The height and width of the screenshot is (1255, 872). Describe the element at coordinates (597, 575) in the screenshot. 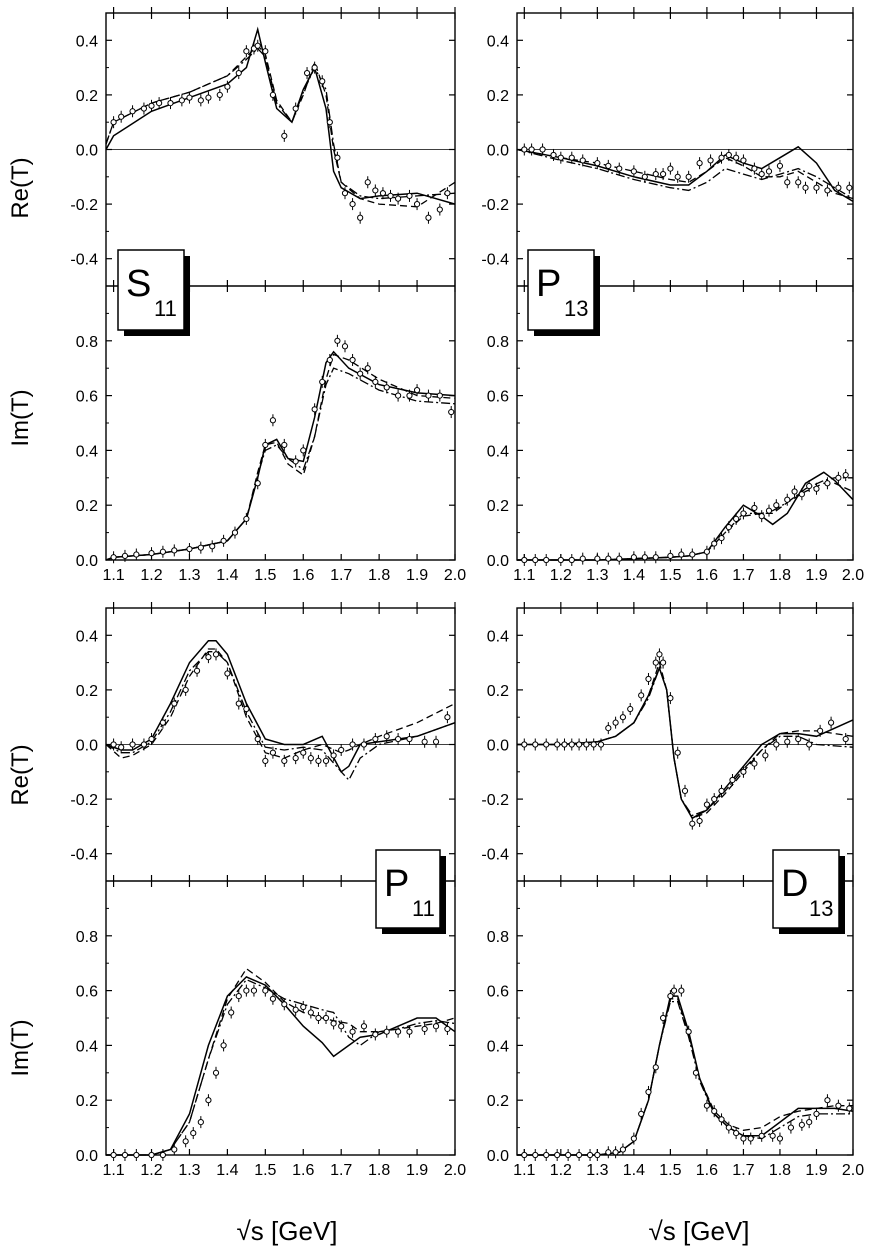

I see `x-tick-label: 1.3` at that location.